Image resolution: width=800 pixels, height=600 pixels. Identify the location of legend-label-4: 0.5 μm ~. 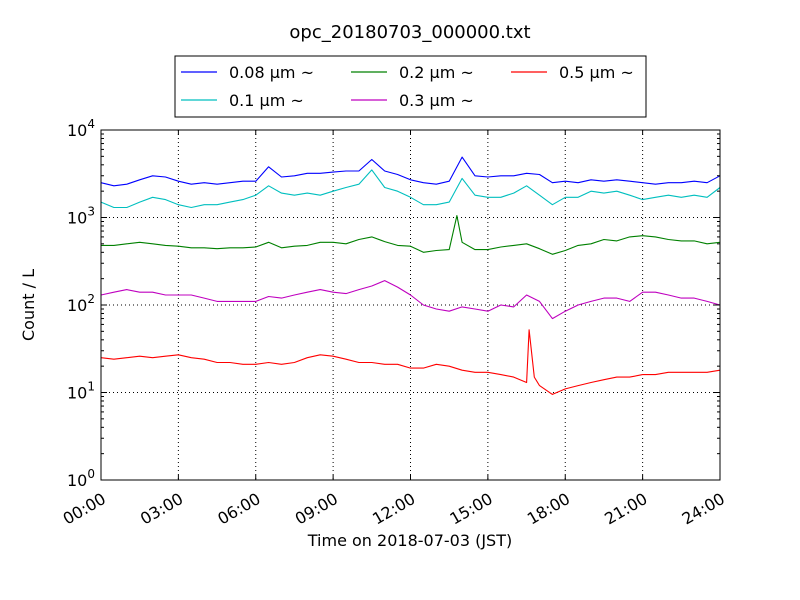
(596, 72).